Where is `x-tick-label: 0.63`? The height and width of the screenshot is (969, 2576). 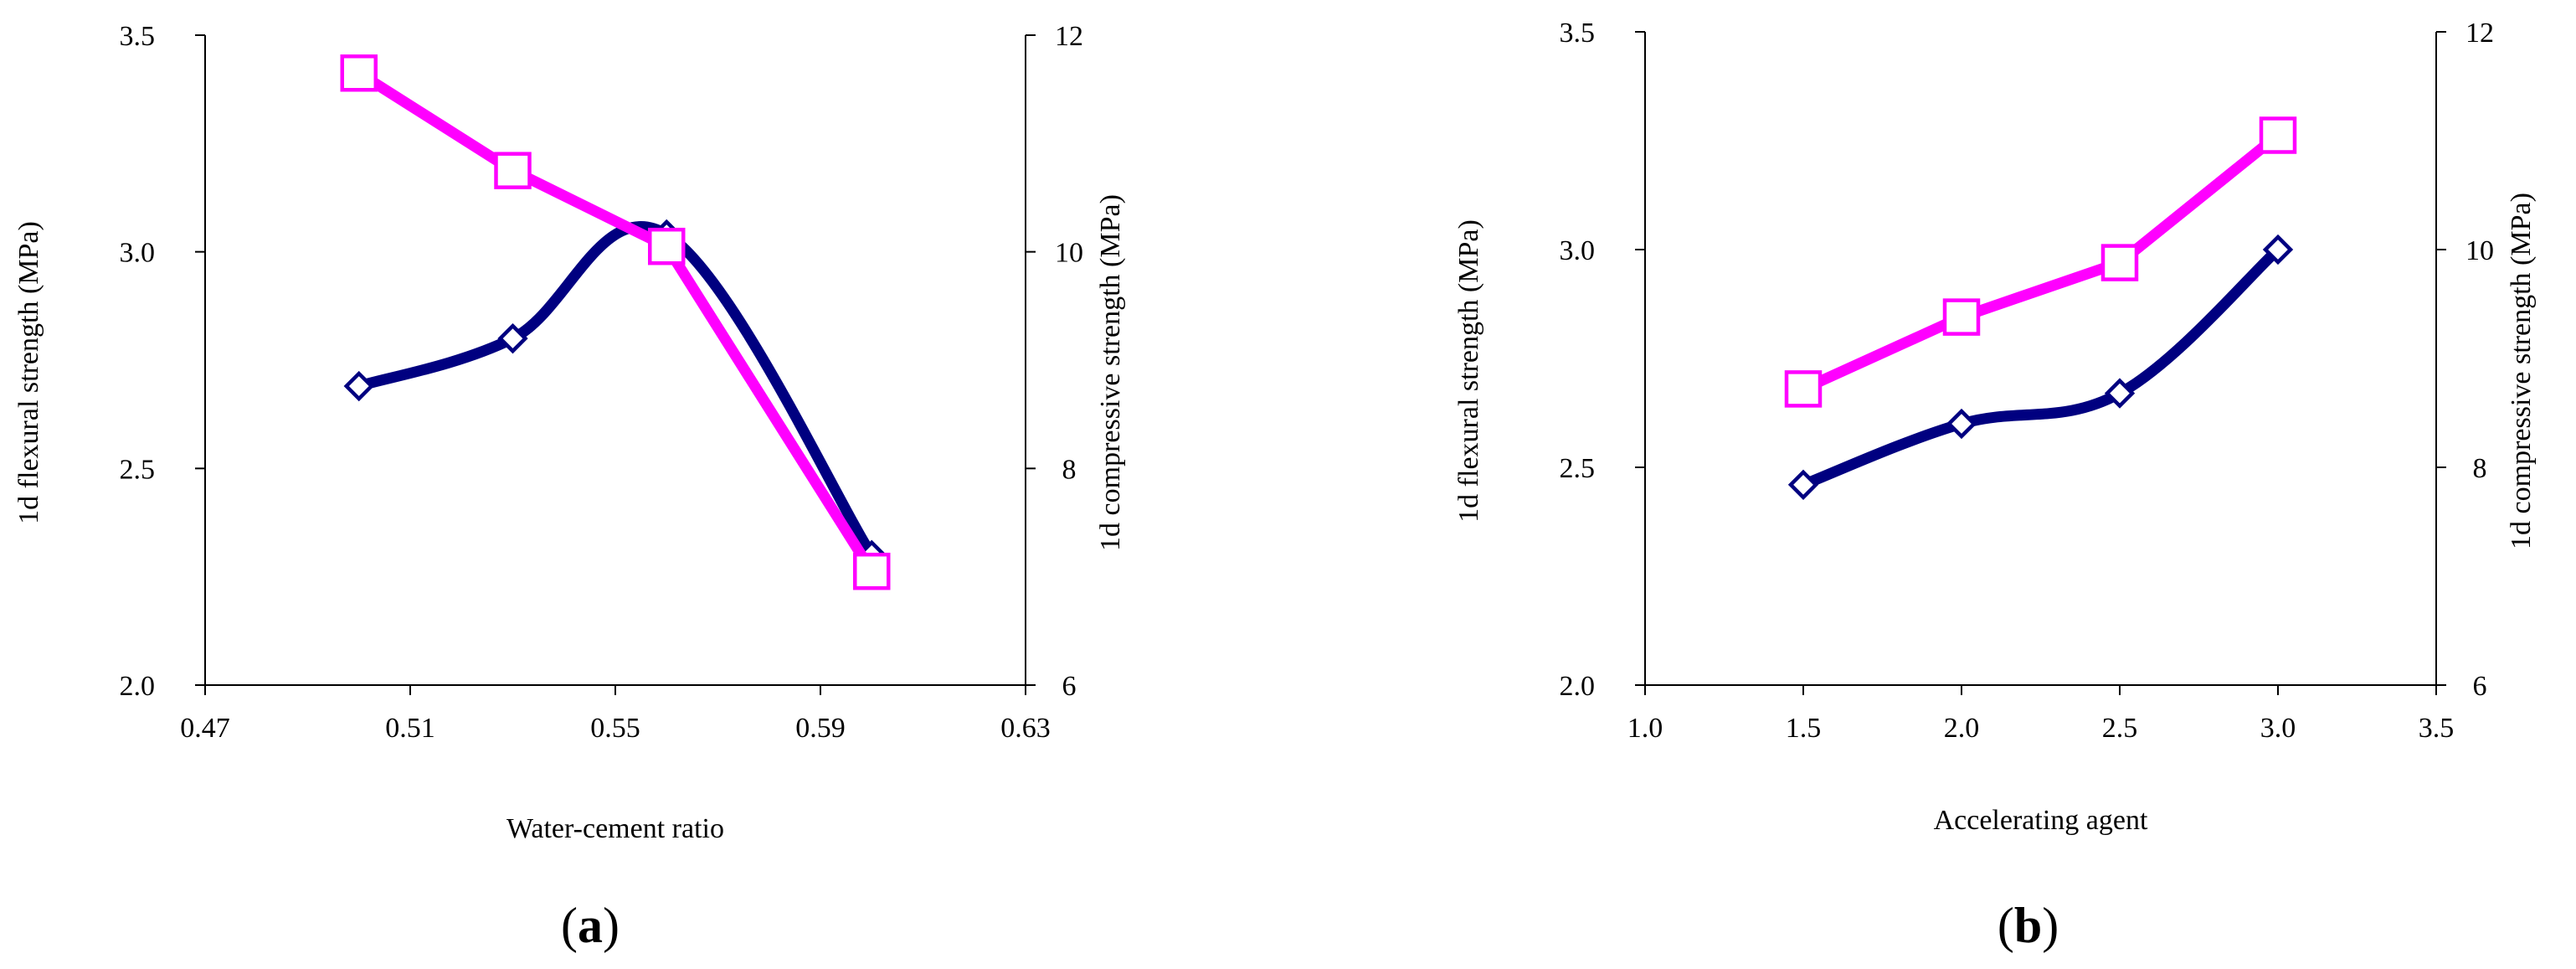 x-tick-label: 0.63 is located at coordinates (1025, 728).